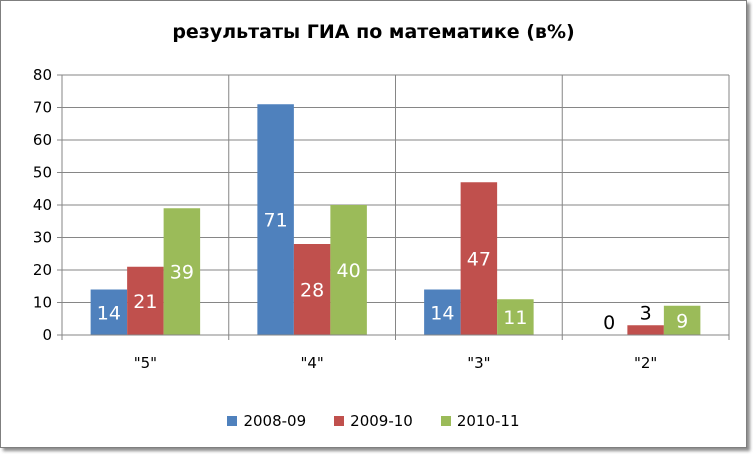  Describe the element at coordinates (42, 108) in the screenshot. I see `y-tick-label: 70` at that location.